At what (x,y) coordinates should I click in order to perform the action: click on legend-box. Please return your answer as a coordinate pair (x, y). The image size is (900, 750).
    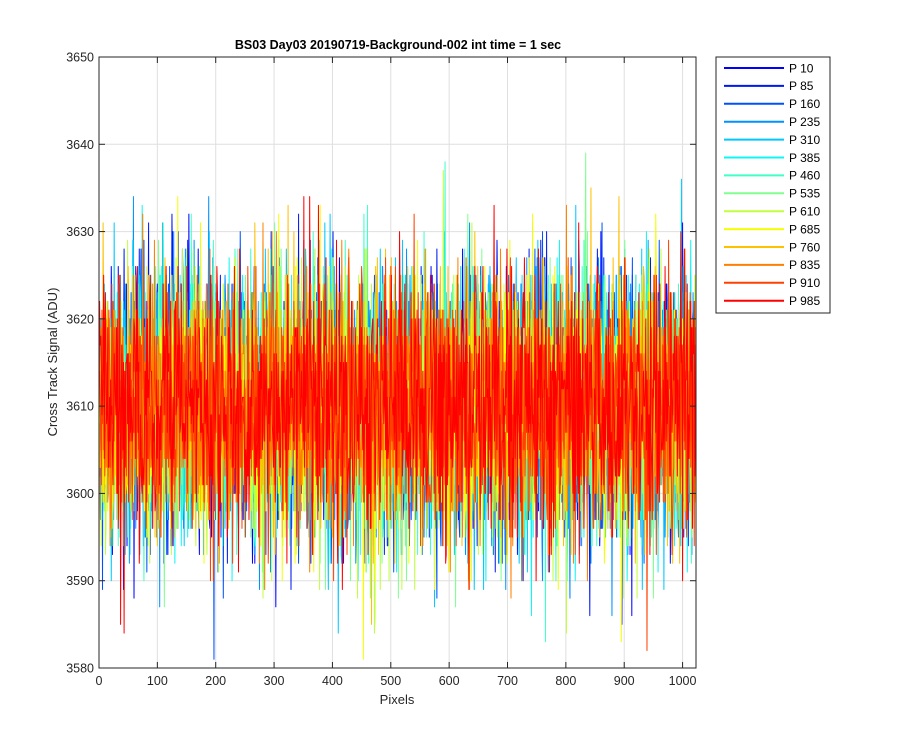
    Looking at the image, I should click on (773, 185).